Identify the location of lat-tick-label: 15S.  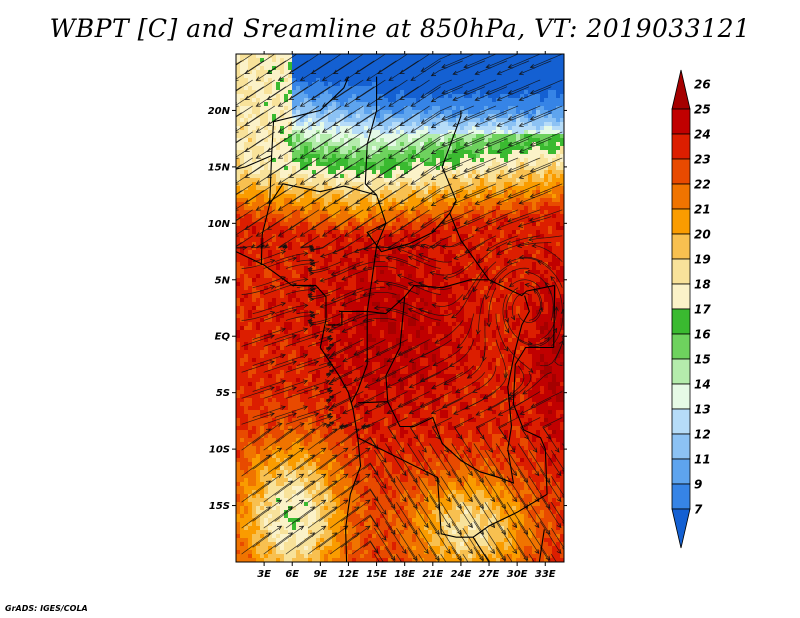
(219, 506).